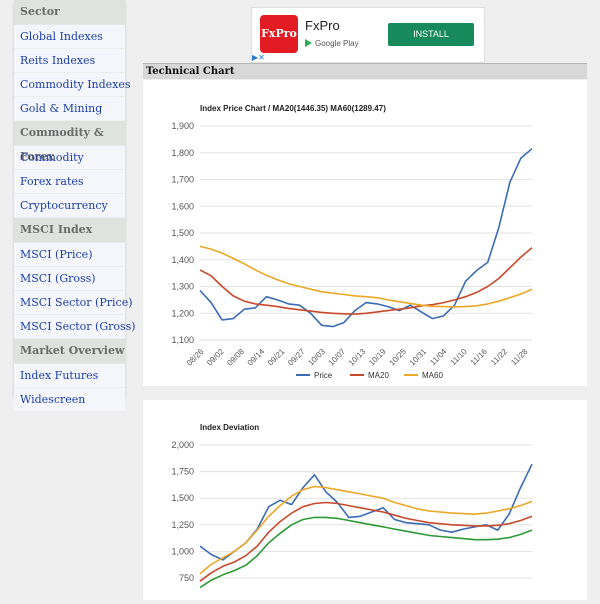 The width and height of the screenshot is (600, 604). I want to click on x-tick-label: 09/14, so click(256, 357).